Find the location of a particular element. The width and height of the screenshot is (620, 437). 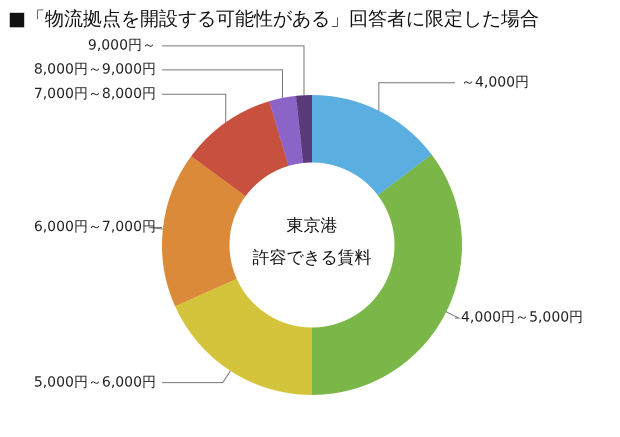

slice-label: ～4,000円 is located at coordinates (495, 82).